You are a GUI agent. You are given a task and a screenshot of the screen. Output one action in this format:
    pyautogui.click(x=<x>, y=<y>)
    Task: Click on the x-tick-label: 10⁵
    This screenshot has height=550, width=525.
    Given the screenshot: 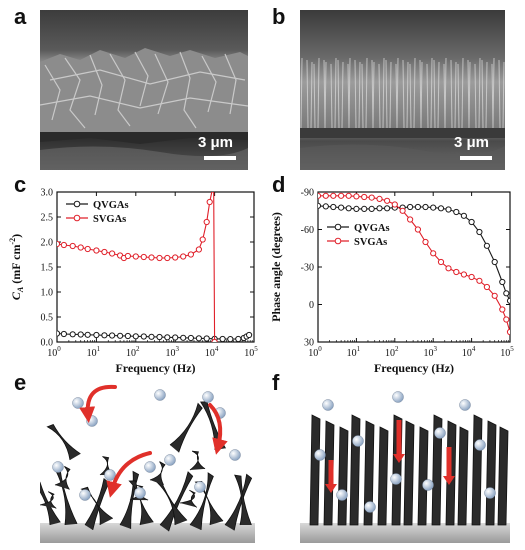 What is the action you would take?
    pyautogui.click(x=507, y=352)
    